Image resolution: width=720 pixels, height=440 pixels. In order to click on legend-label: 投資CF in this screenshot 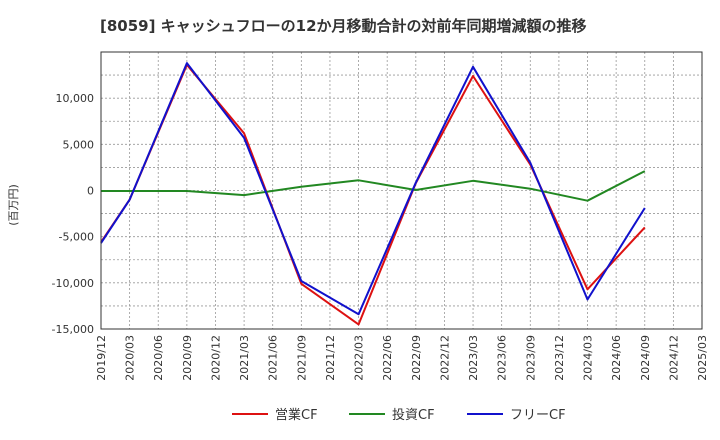, I will do `click(413, 415)`.